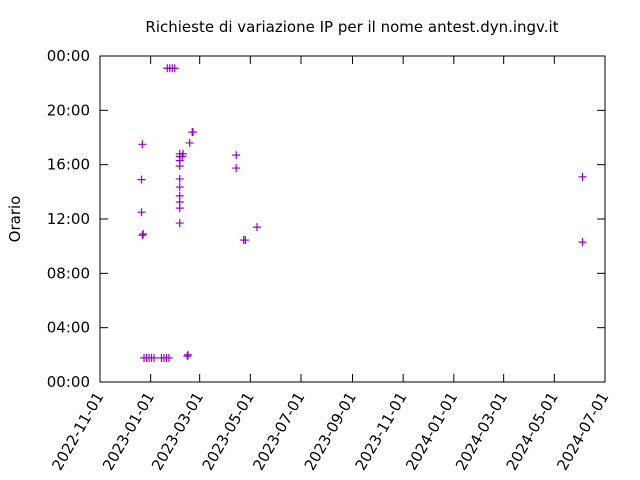 The image size is (640, 480). I want to click on y-axis-label: Orario, so click(15, 219).